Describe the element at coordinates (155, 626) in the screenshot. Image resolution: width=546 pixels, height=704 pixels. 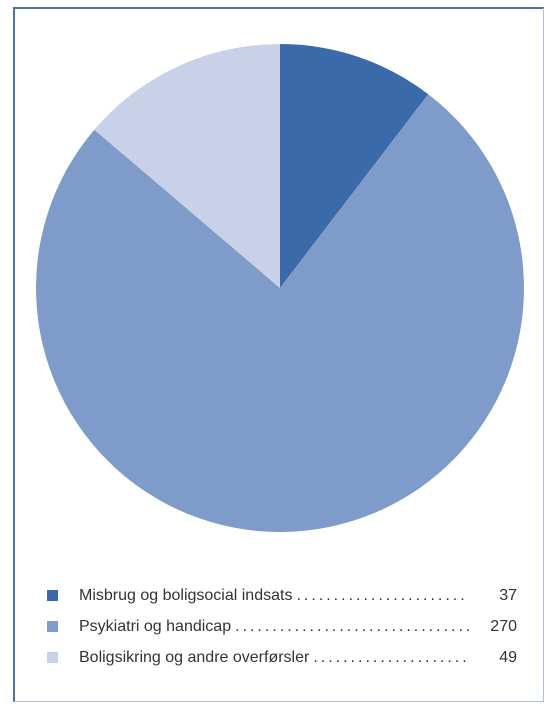
I see `legend-label: Psykiatri og handicap` at that location.